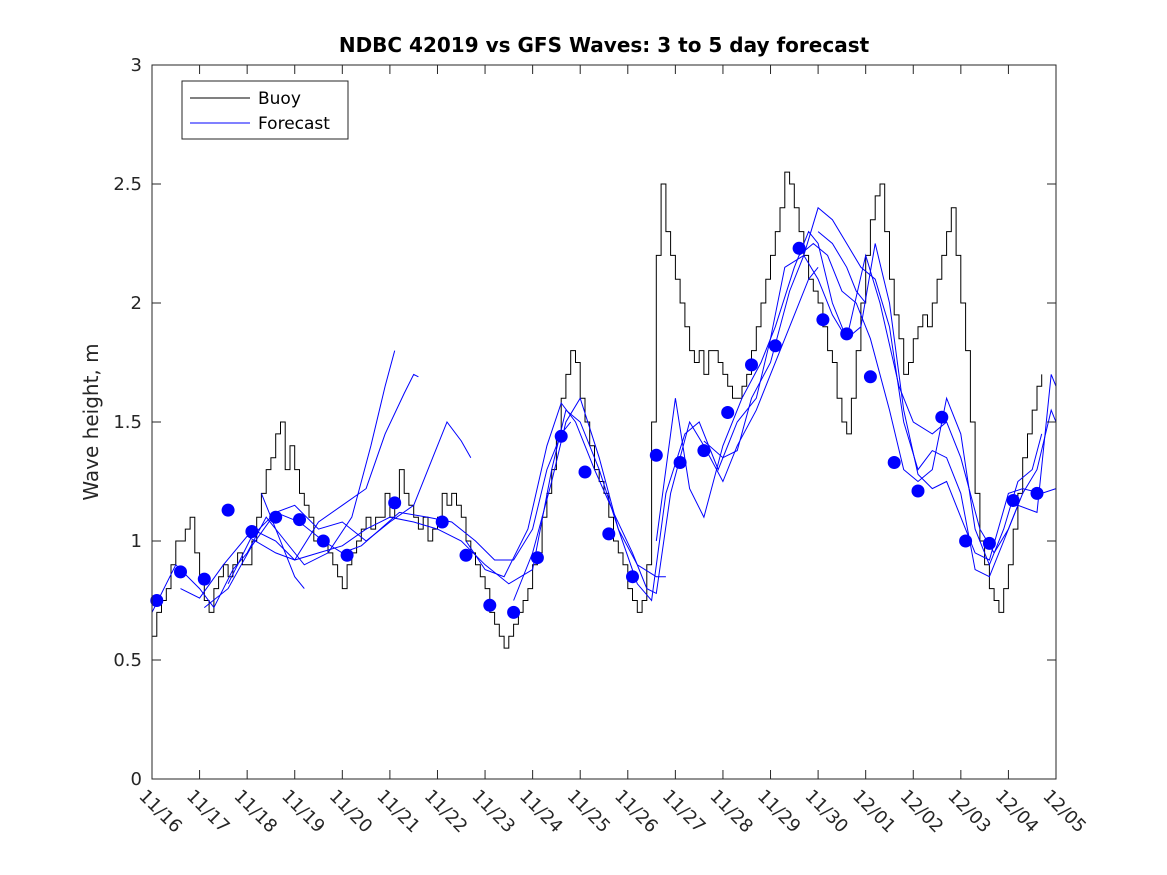 The height and width of the screenshot is (875, 1167). What do you see at coordinates (294, 124) in the screenshot?
I see `legend-forecast-label: Forecast` at bounding box center [294, 124].